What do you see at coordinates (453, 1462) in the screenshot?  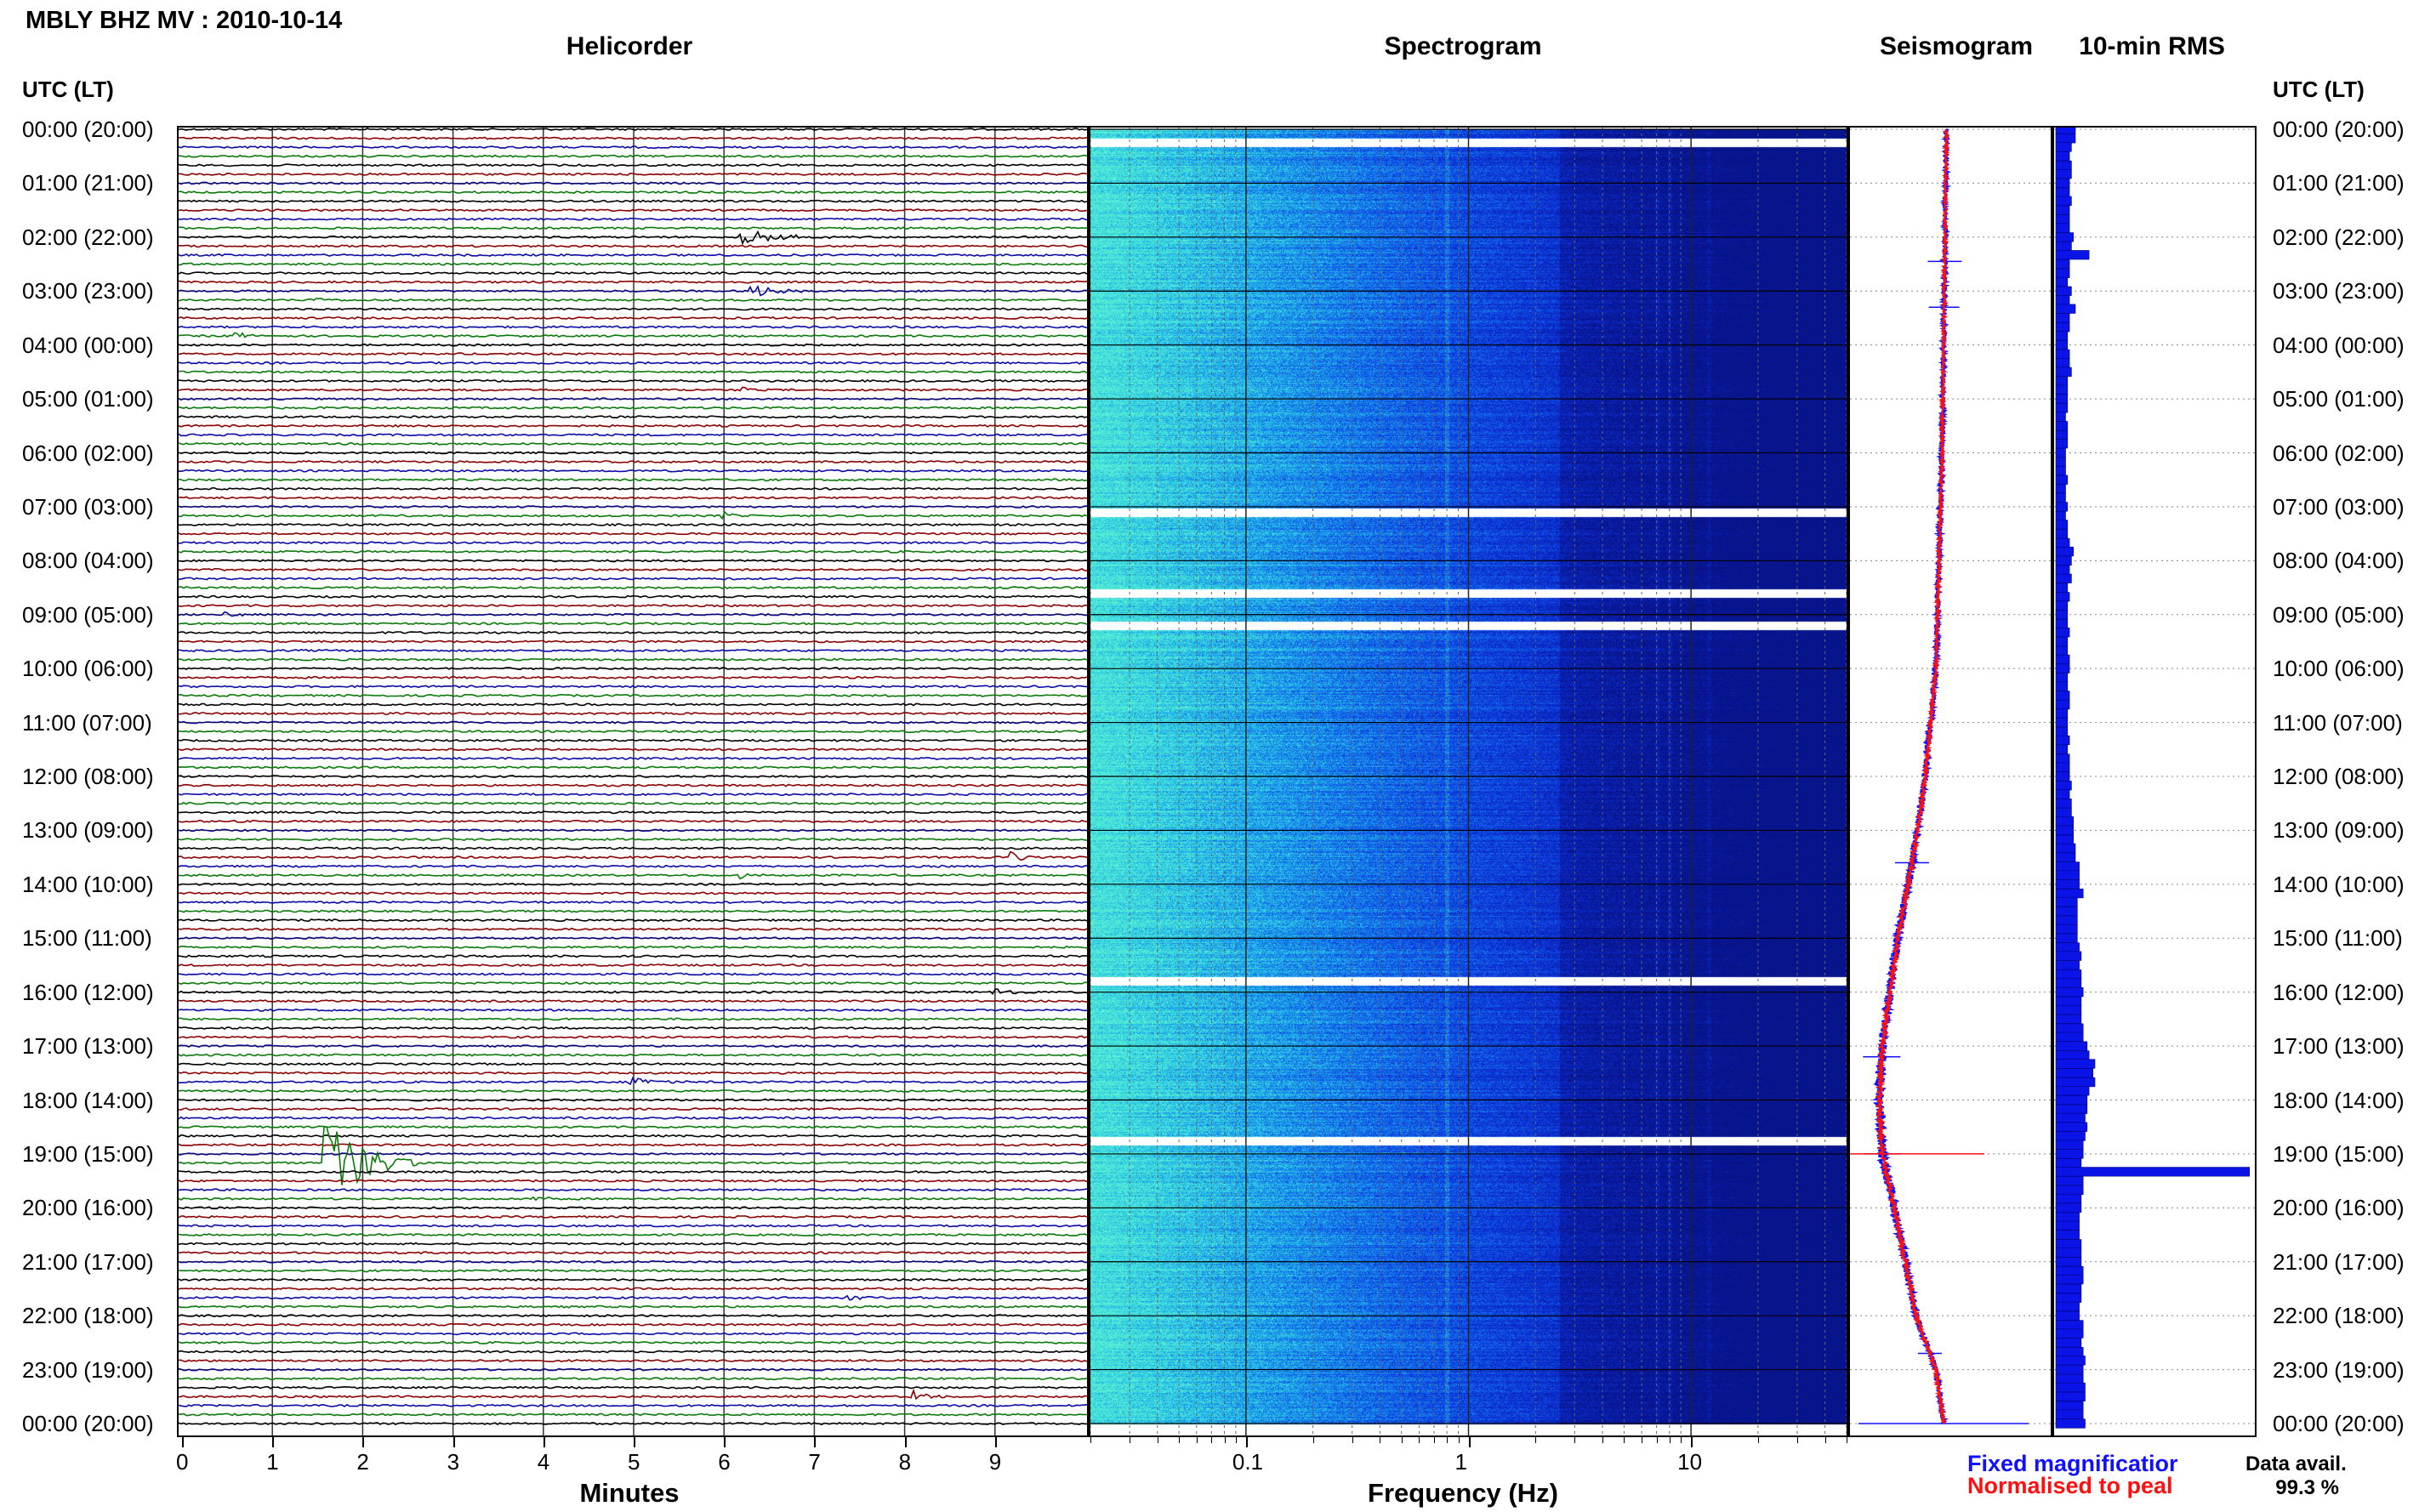 I see `helicorder-tick-label: 3` at bounding box center [453, 1462].